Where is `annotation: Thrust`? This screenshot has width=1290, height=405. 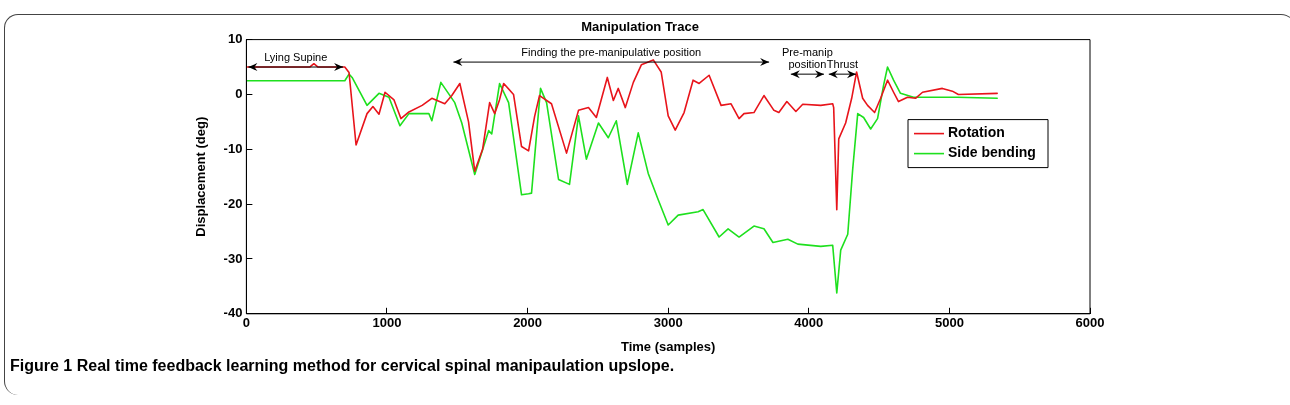 annotation: Thrust is located at coordinates (842, 63).